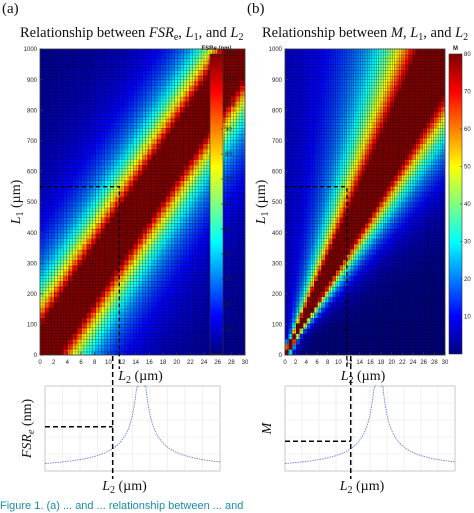 Image resolution: width=474 pixels, height=513 pixels. Describe the element at coordinates (181, 33) in the screenshot. I see `title-fragment: ,` at that location.